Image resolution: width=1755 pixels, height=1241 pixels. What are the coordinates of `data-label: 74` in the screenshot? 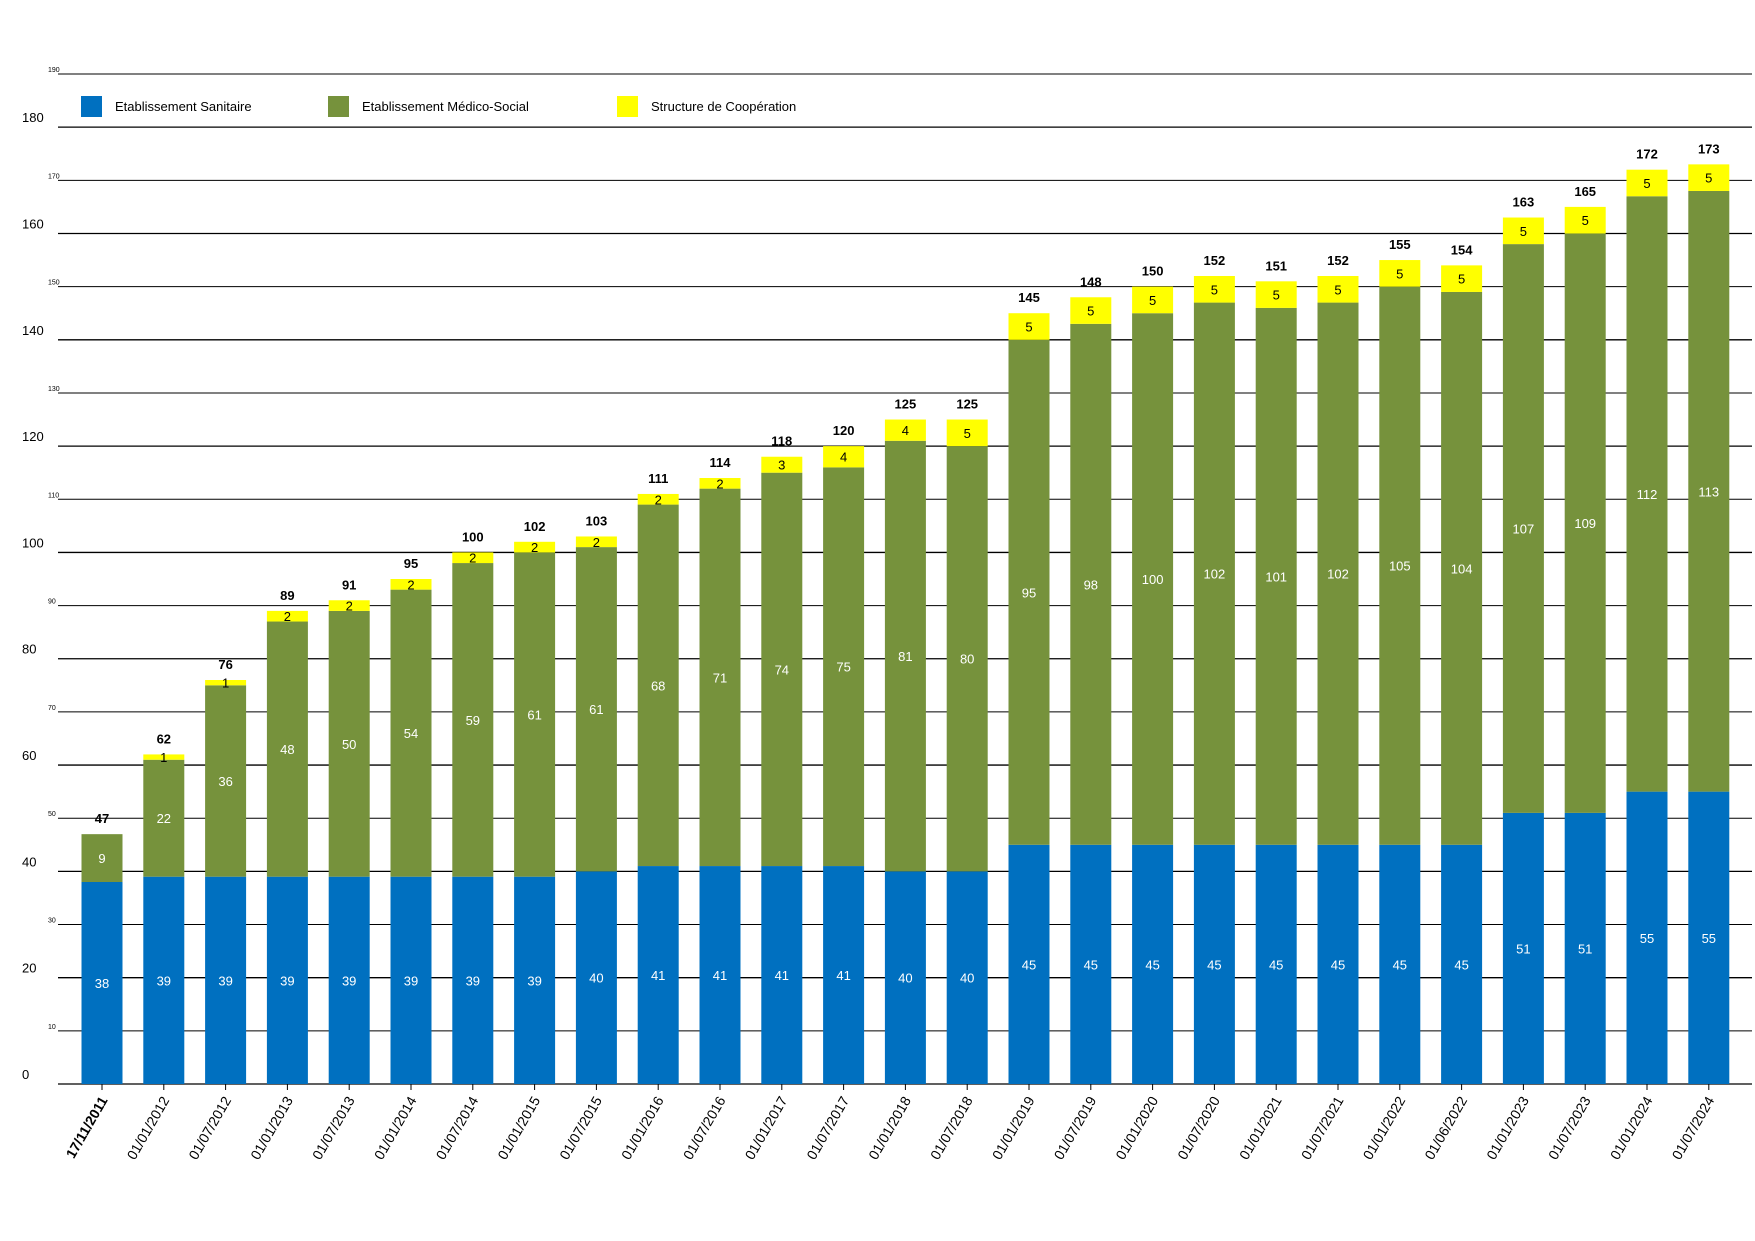 It's located at (782, 669).